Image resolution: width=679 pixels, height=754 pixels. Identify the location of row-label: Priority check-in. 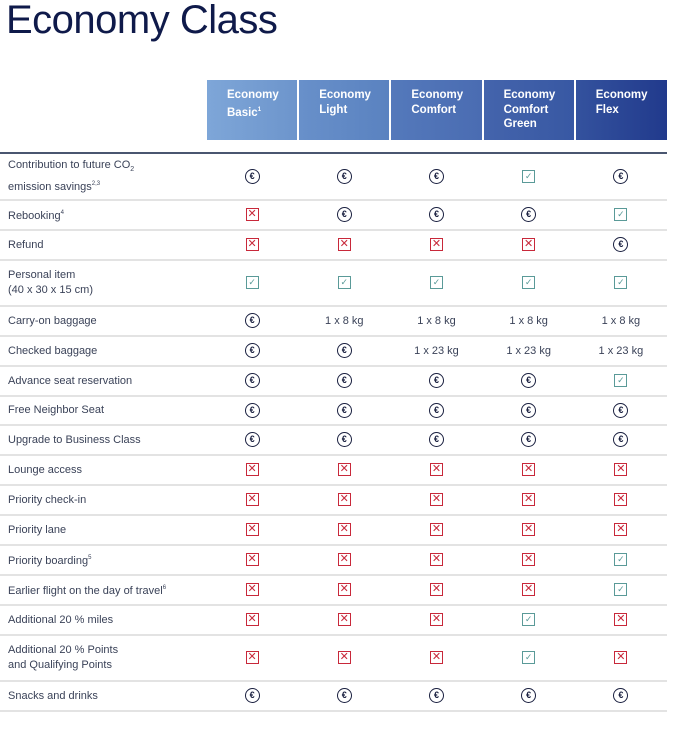
(103, 500).